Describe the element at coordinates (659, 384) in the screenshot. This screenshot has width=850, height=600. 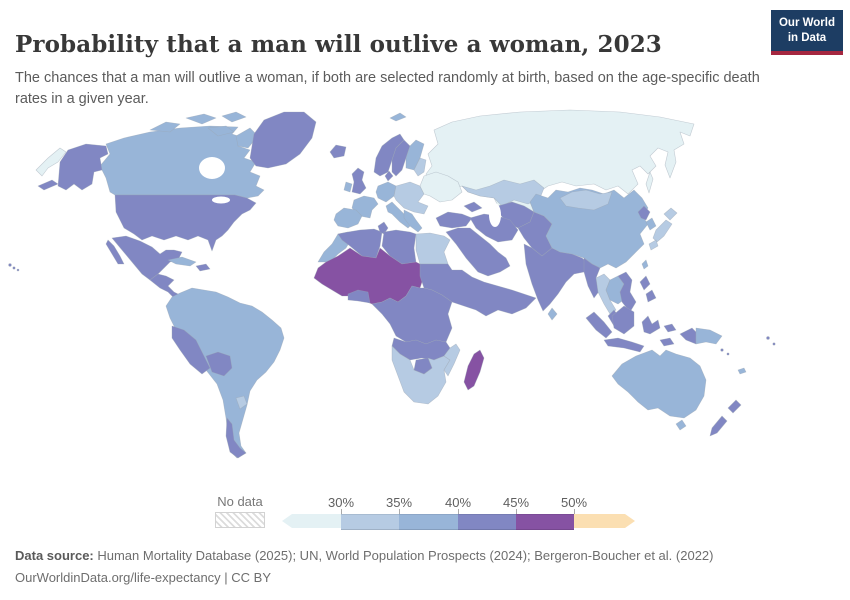
I see `country-australia` at that location.